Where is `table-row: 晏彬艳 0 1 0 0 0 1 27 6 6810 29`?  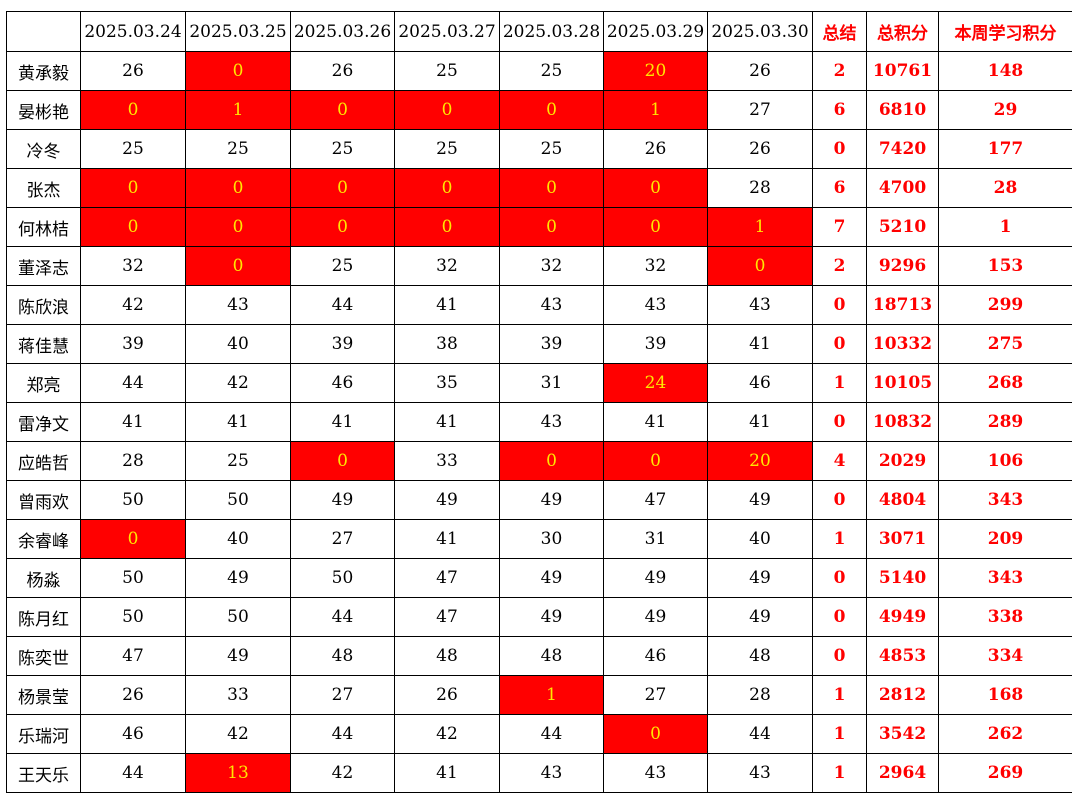
table-row: 晏彬艳 0 1 0 0 0 1 27 6 6810 29 is located at coordinates (539, 110).